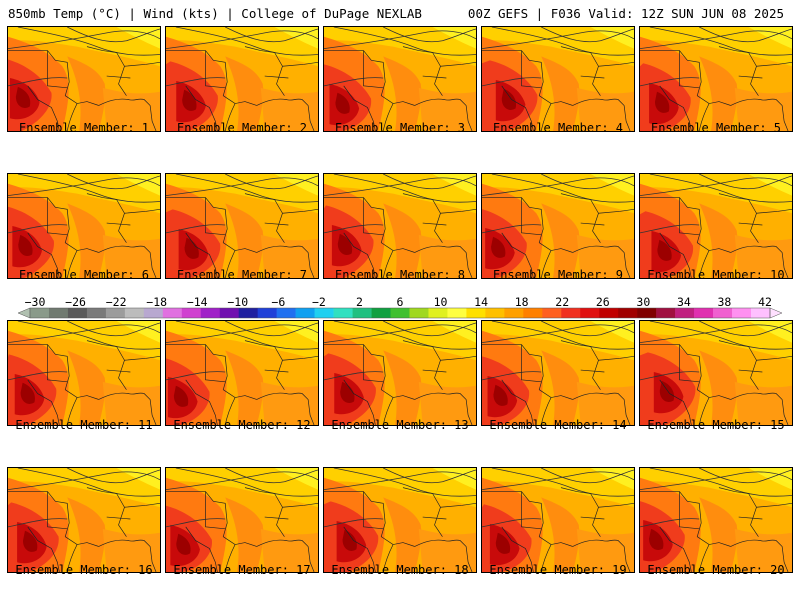  I want to click on colorbar-tick-label: −18, so click(156, 302).